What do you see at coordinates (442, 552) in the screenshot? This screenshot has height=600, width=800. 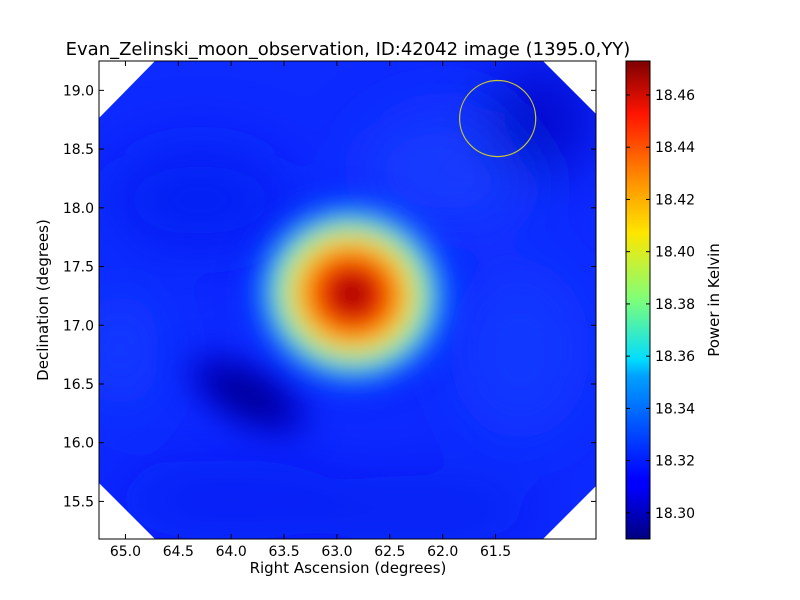 I see `x-tick-label: 62.0` at bounding box center [442, 552].